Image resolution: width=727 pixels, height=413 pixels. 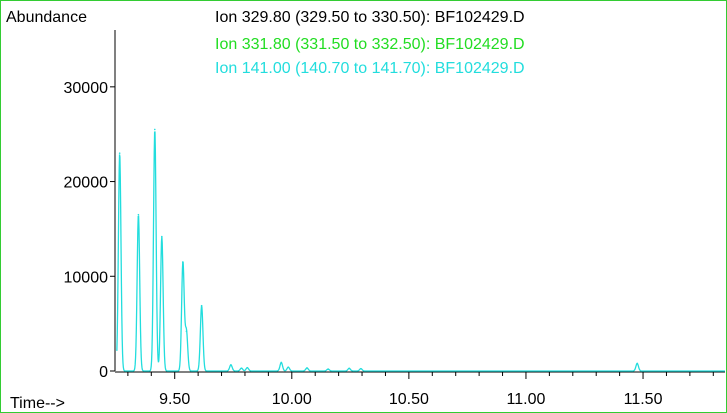 What do you see at coordinates (86, 183) in the screenshot?
I see `y-tick-label: 20000` at bounding box center [86, 183].